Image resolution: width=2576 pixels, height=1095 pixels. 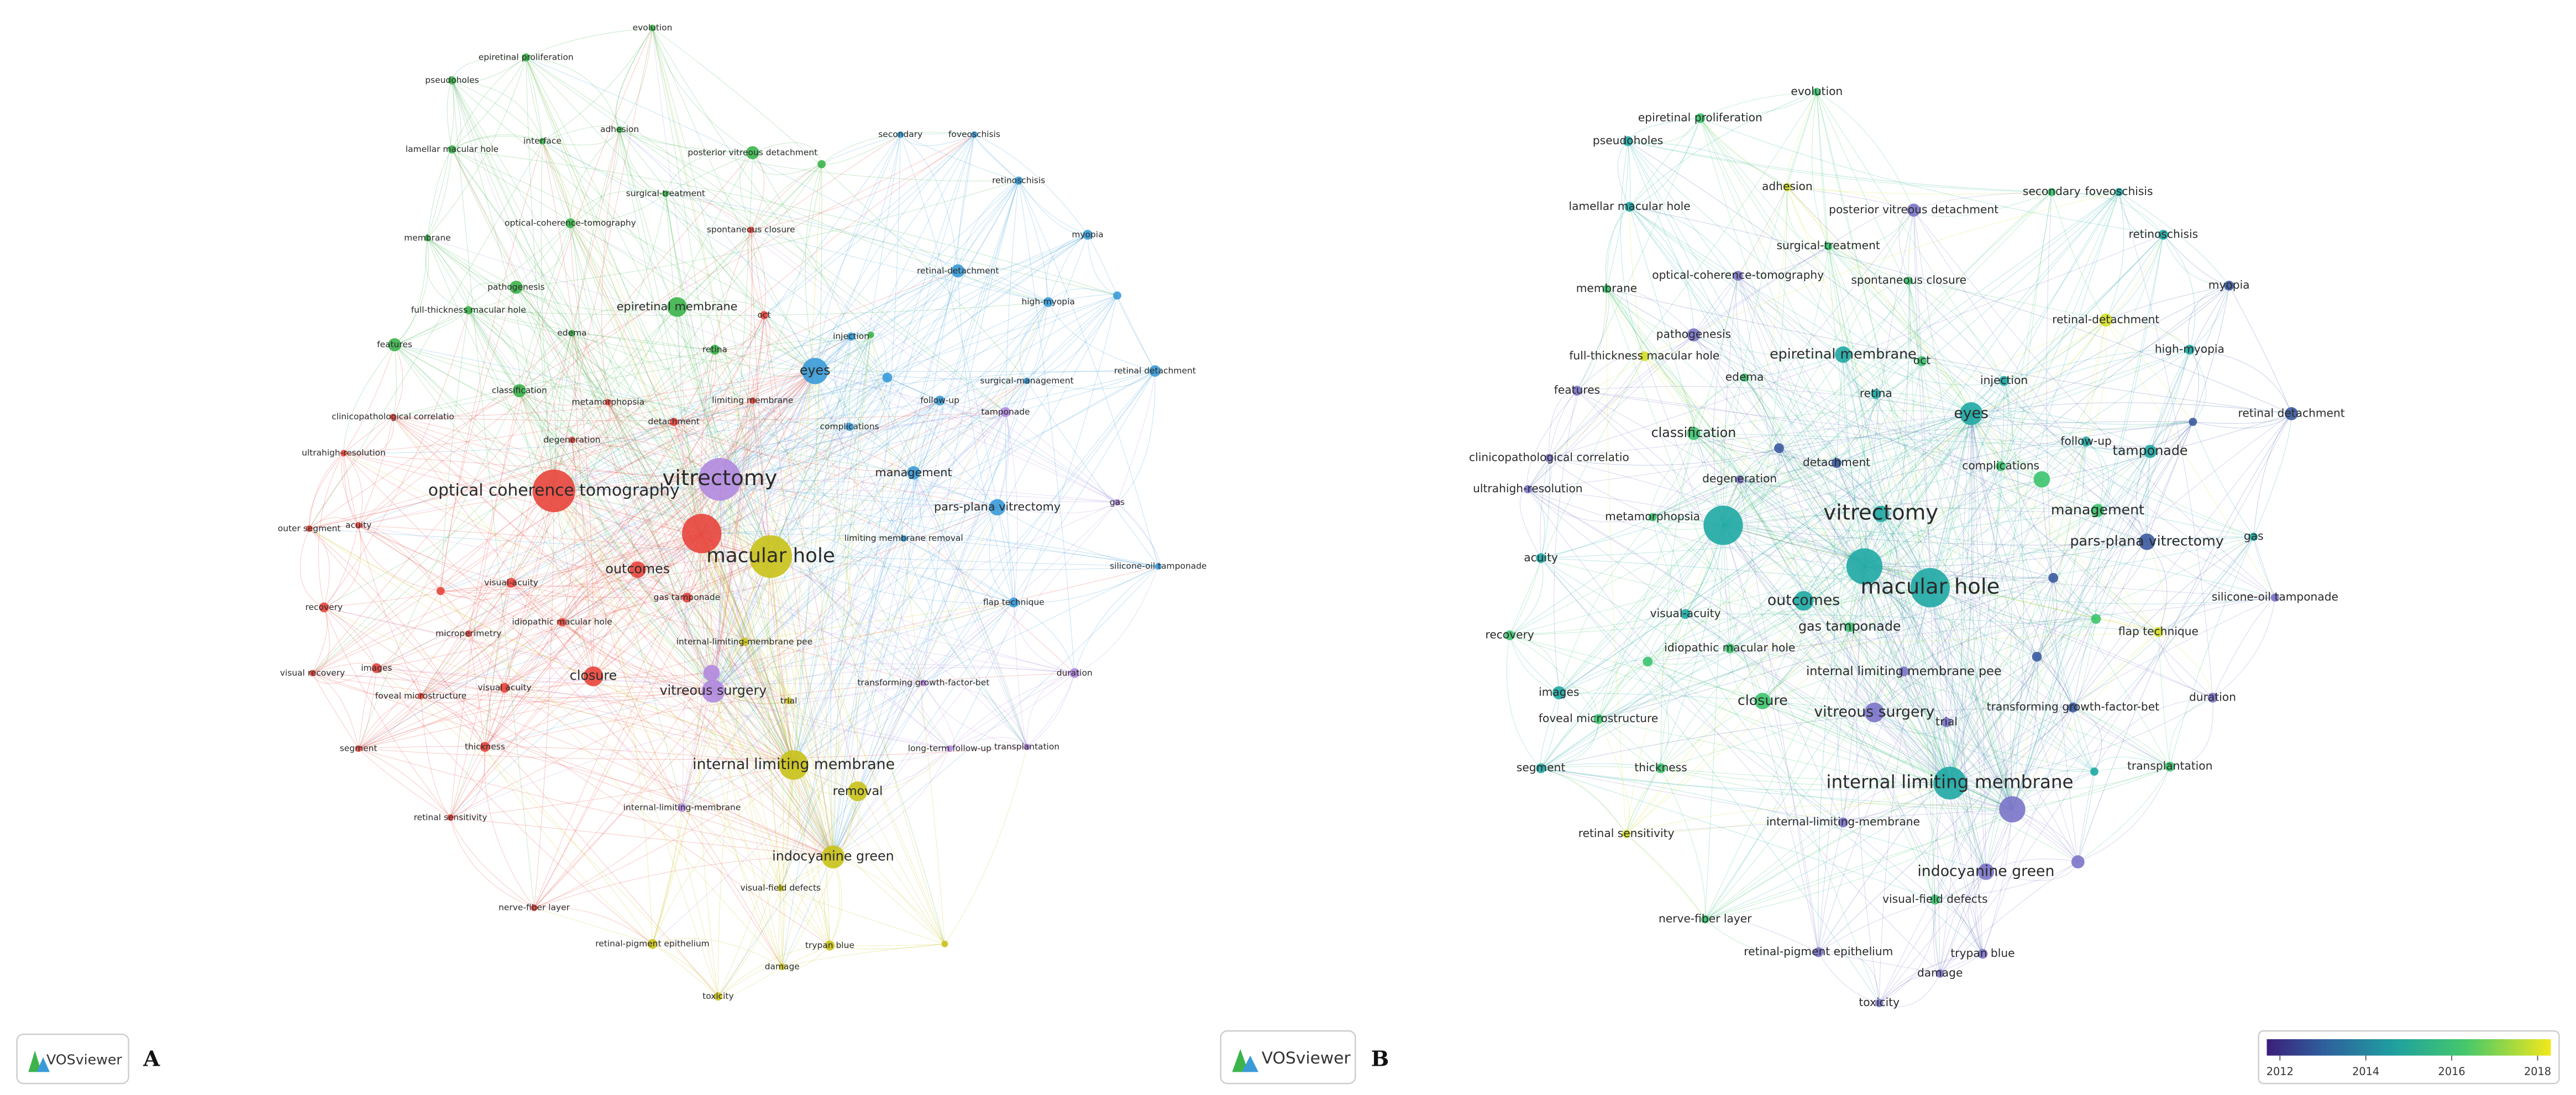 What do you see at coordinates (1250, 1063) in the screenshot?
I see `logo-icon` at bounding box center [1250, 1063].